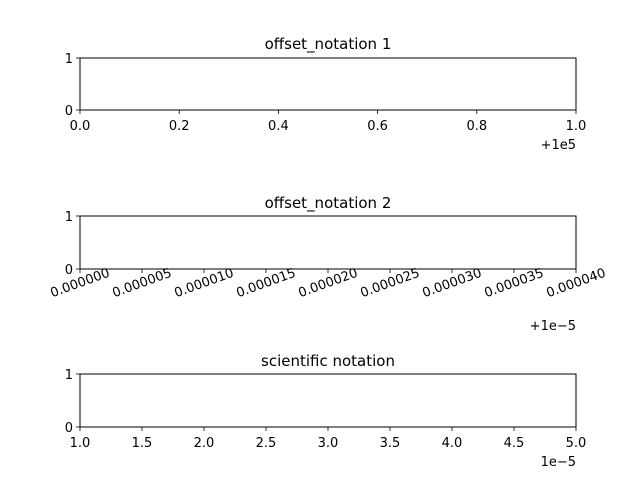 The width and height of the screenshot is (640, 480). I want to click on x-tick-label: 2.5, so click(266, 443).